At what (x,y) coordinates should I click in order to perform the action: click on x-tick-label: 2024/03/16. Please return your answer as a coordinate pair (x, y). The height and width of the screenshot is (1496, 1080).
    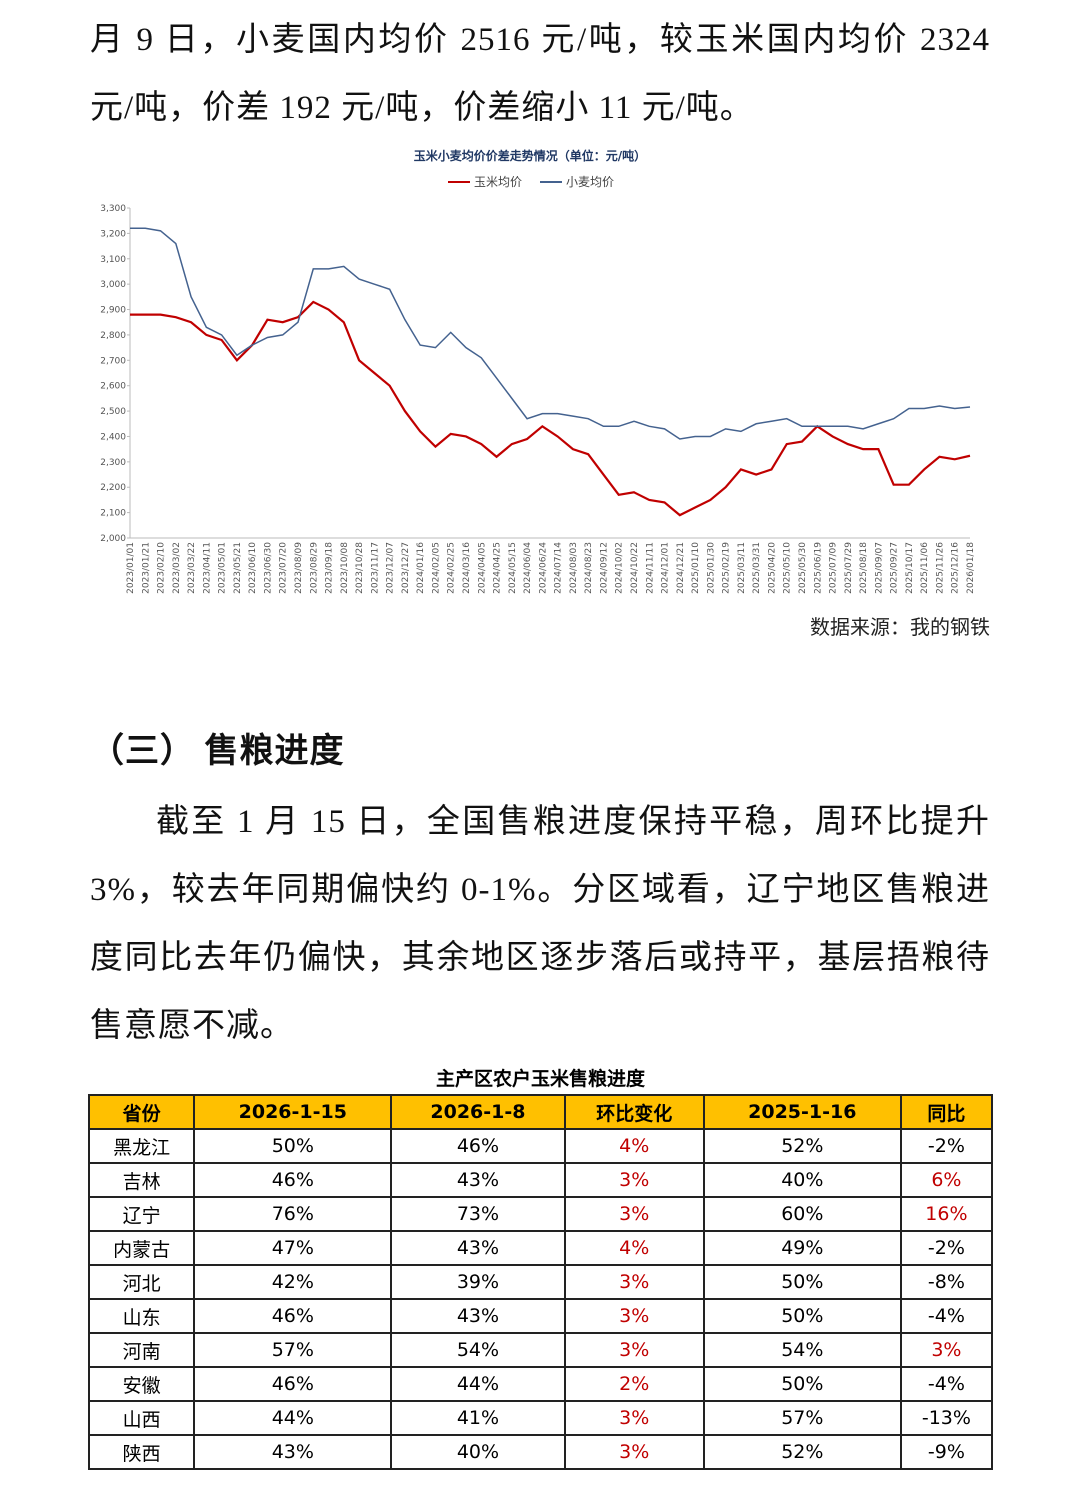
    Looking at the image, I should click on (467, 568).